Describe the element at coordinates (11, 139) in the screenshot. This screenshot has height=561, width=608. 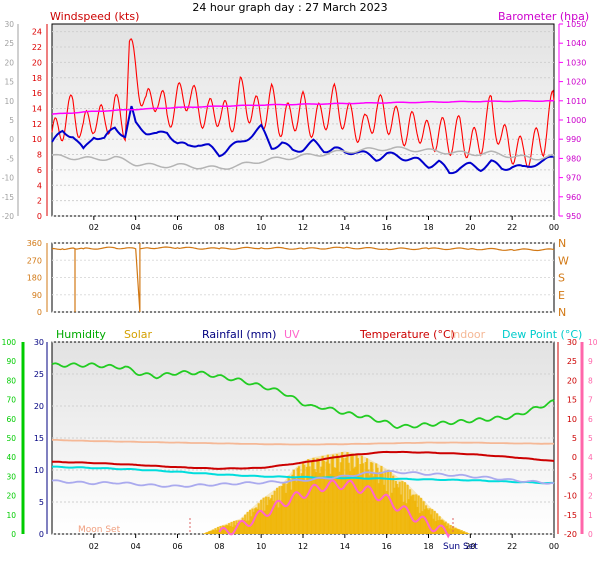
I see `gray-axis-tick-label: 0` at that location.